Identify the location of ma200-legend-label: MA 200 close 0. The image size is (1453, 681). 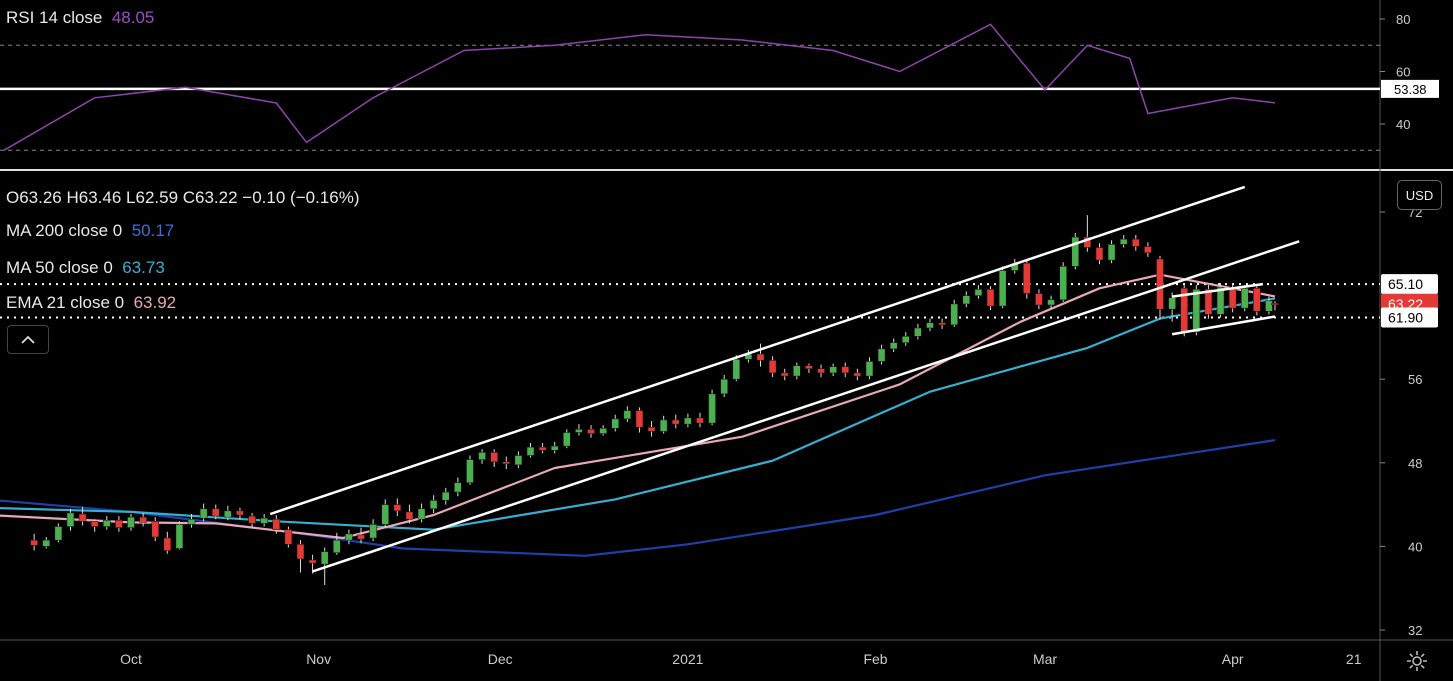
(64, 230).